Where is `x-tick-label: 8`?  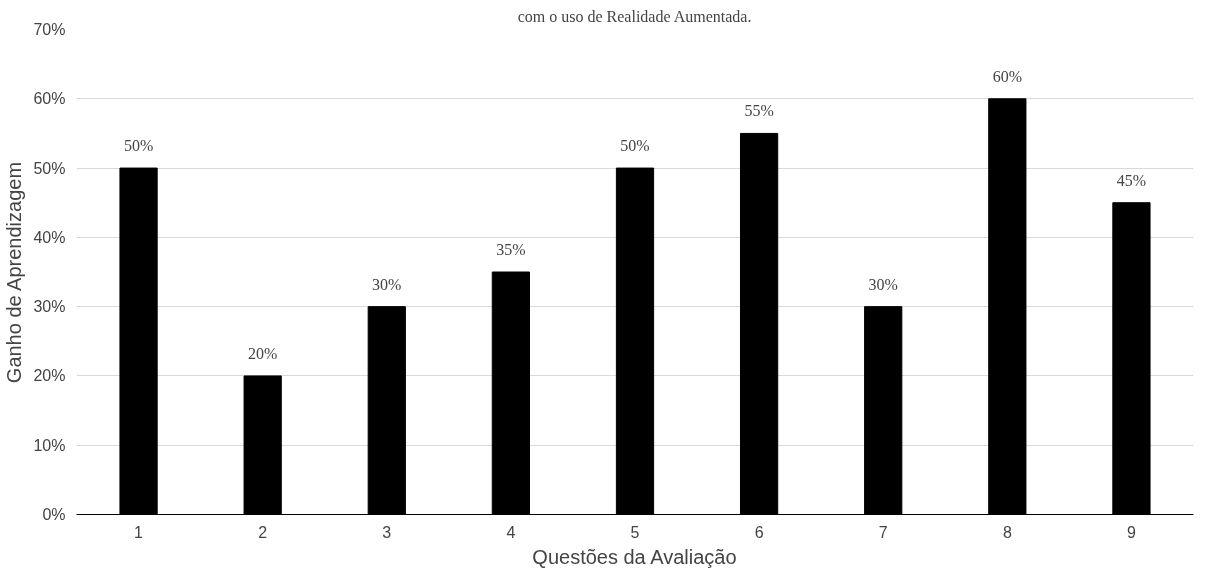
x-tick-label: 8 is located at coordinates (1007, 532).